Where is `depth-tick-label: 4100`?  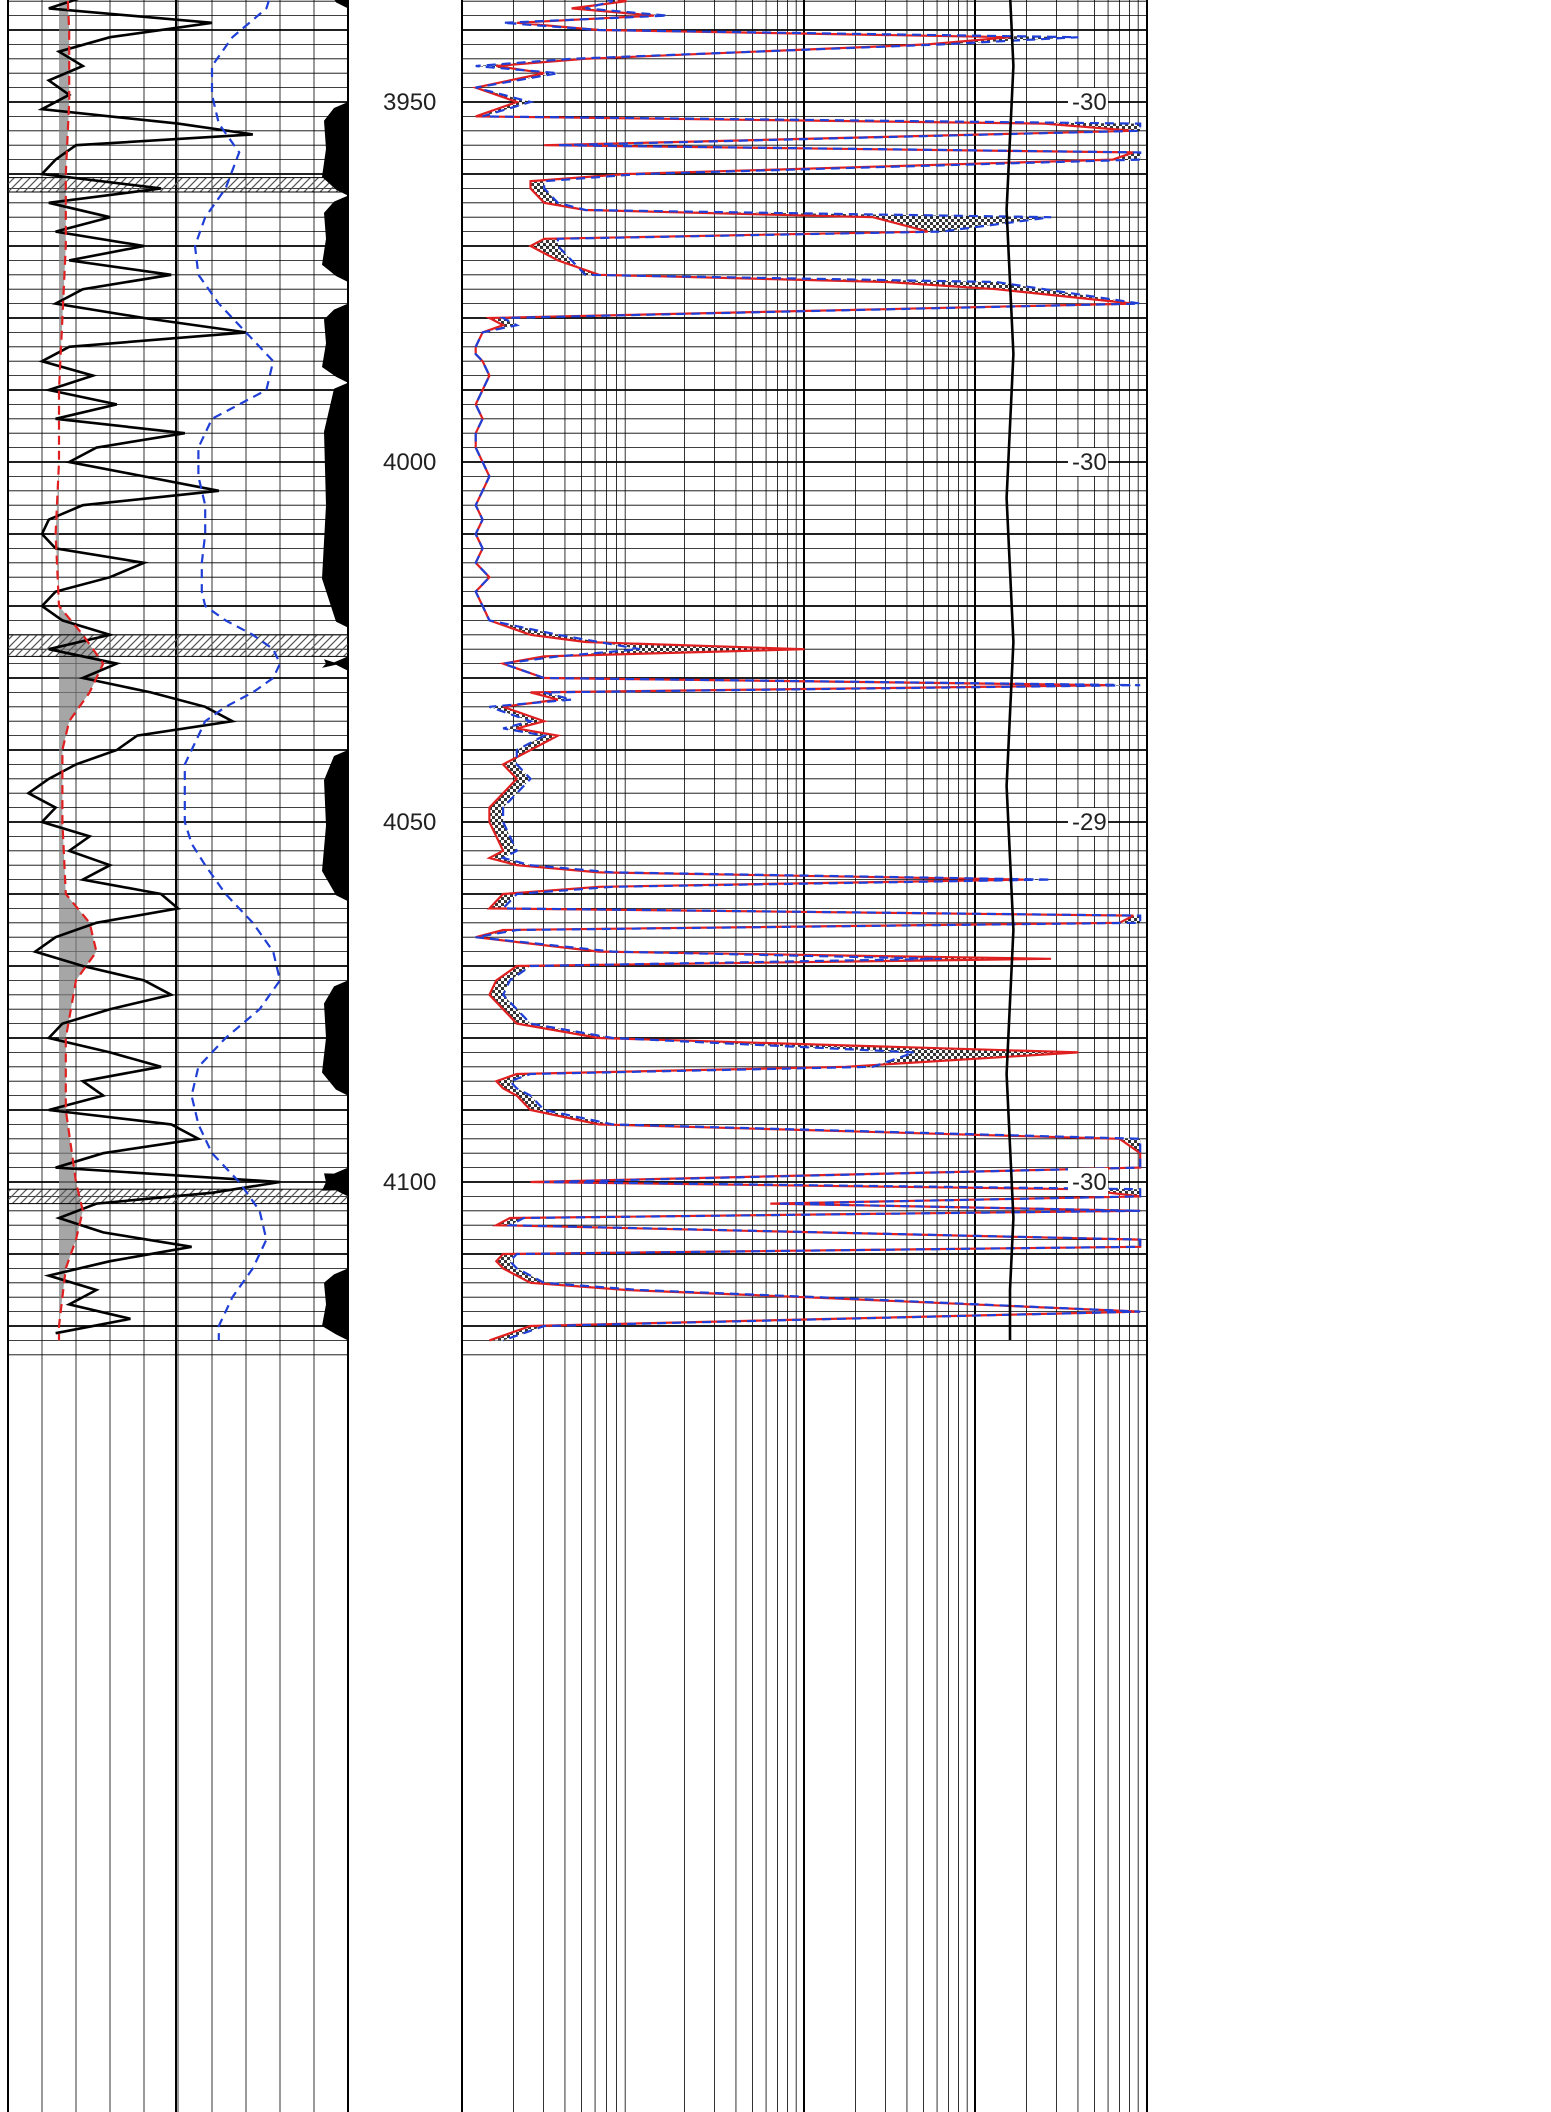 depth-tick-label: 4100 is located at coordinates (409, 1182).